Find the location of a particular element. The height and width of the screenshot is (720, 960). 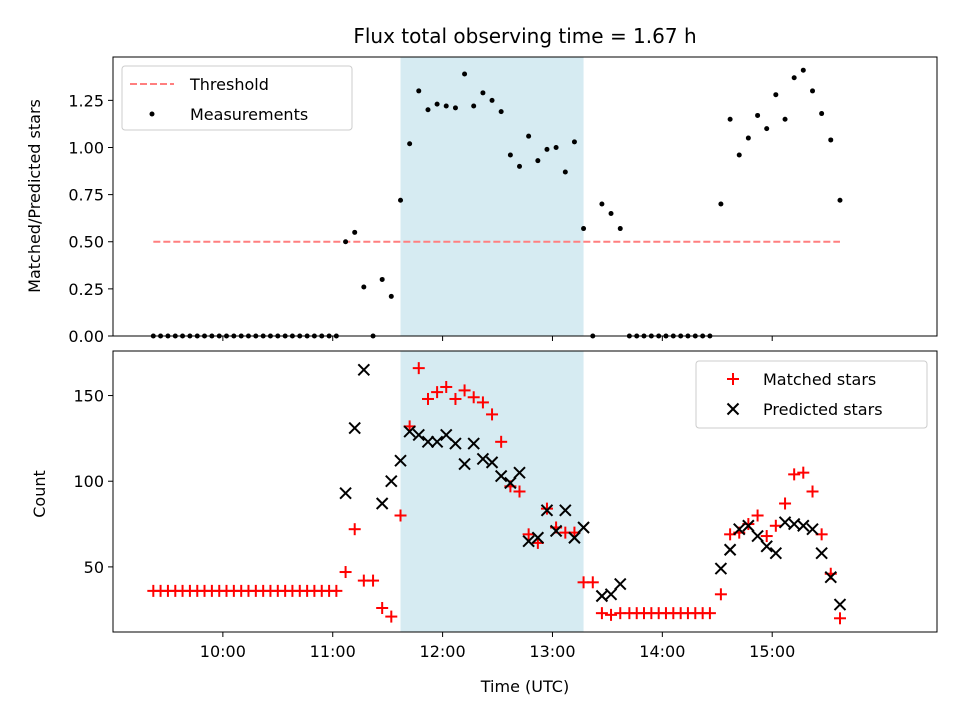

legend-measurements-label: Measurements is located at coordinates (249, 114).